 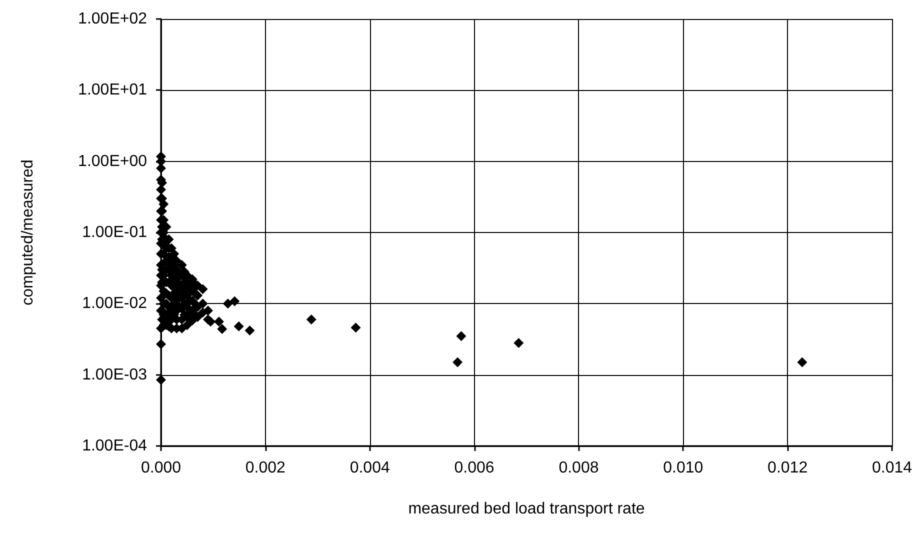 I want to click on x-tick-label: 0.006, so click(x=474, y=468).